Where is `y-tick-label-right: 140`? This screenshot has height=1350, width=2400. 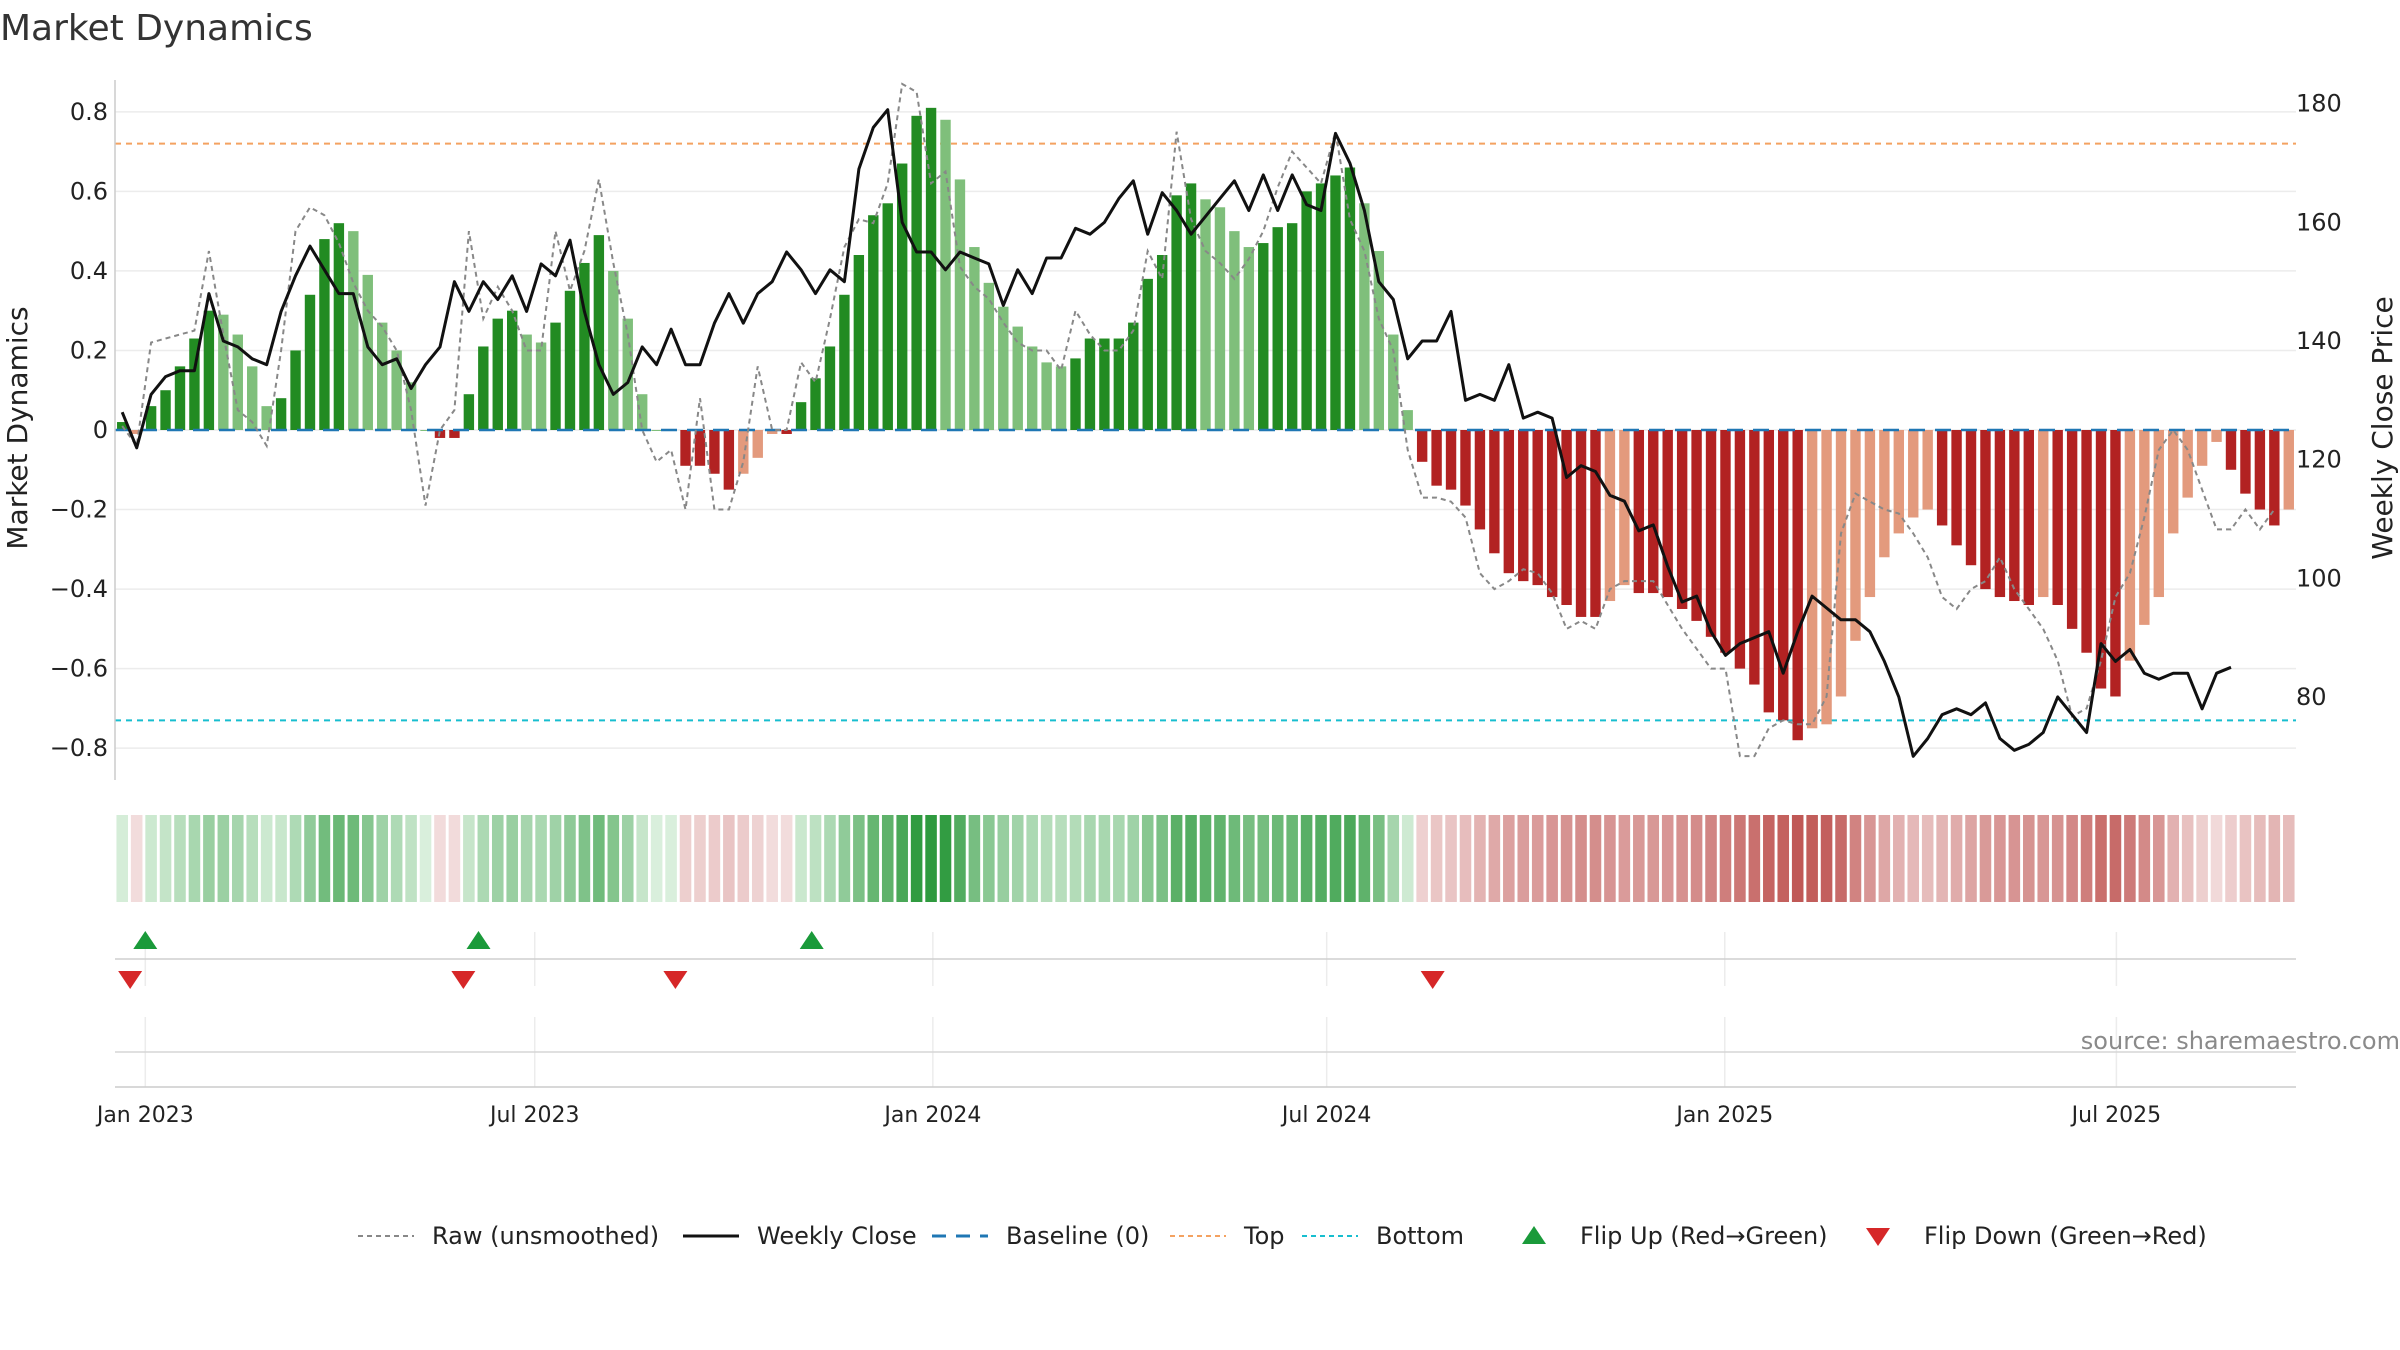
y-tick-label-right: 140 is located at coordinates (2319, 341).